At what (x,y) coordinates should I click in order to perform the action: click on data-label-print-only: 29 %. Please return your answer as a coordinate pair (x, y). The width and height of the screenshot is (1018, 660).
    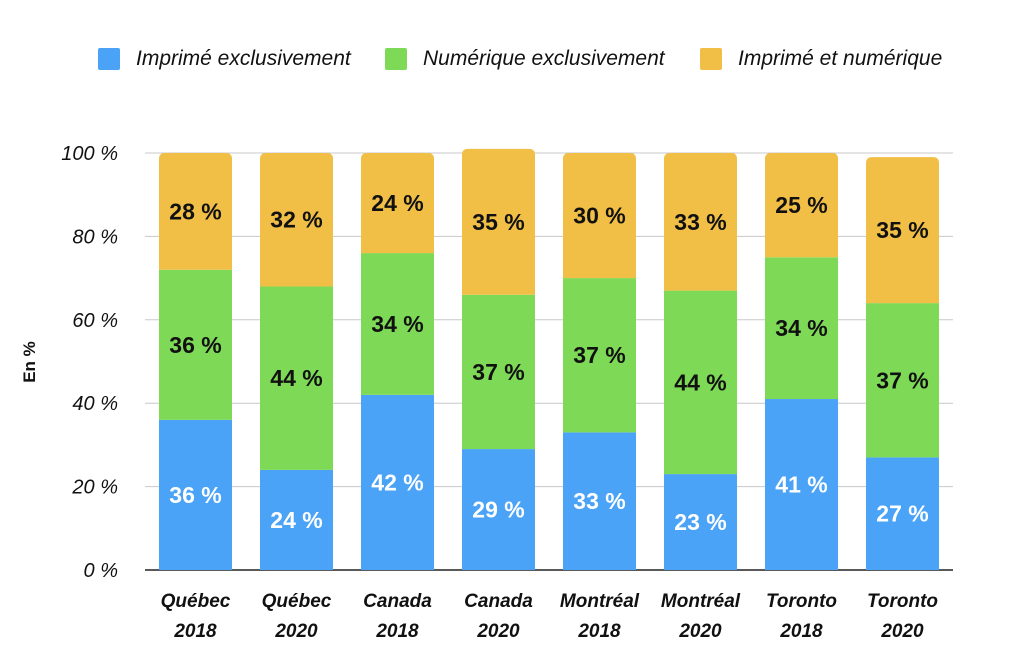
    Looking at the image, I should click on (498, 510).